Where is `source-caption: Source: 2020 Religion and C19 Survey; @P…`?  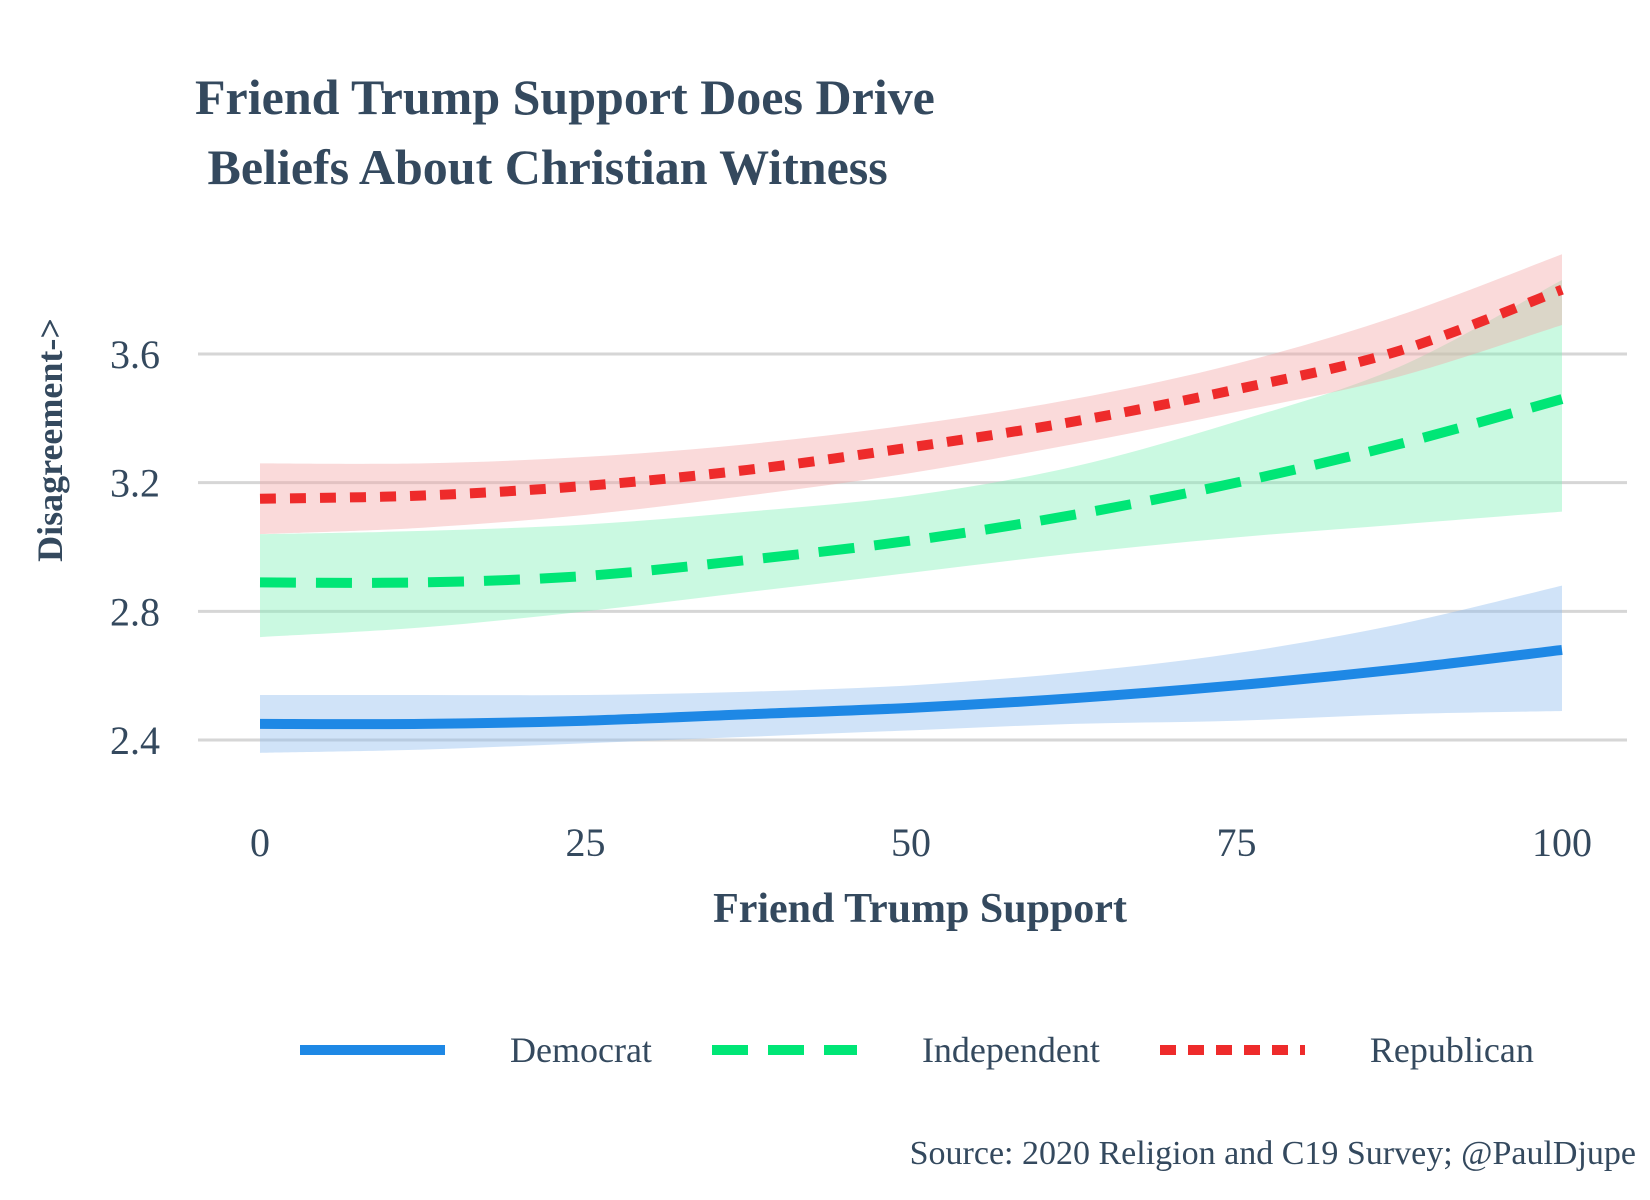 source-caption: Source: 2020 Religion and C19 Survey; @P… is located at coordinates (1272, 1153).